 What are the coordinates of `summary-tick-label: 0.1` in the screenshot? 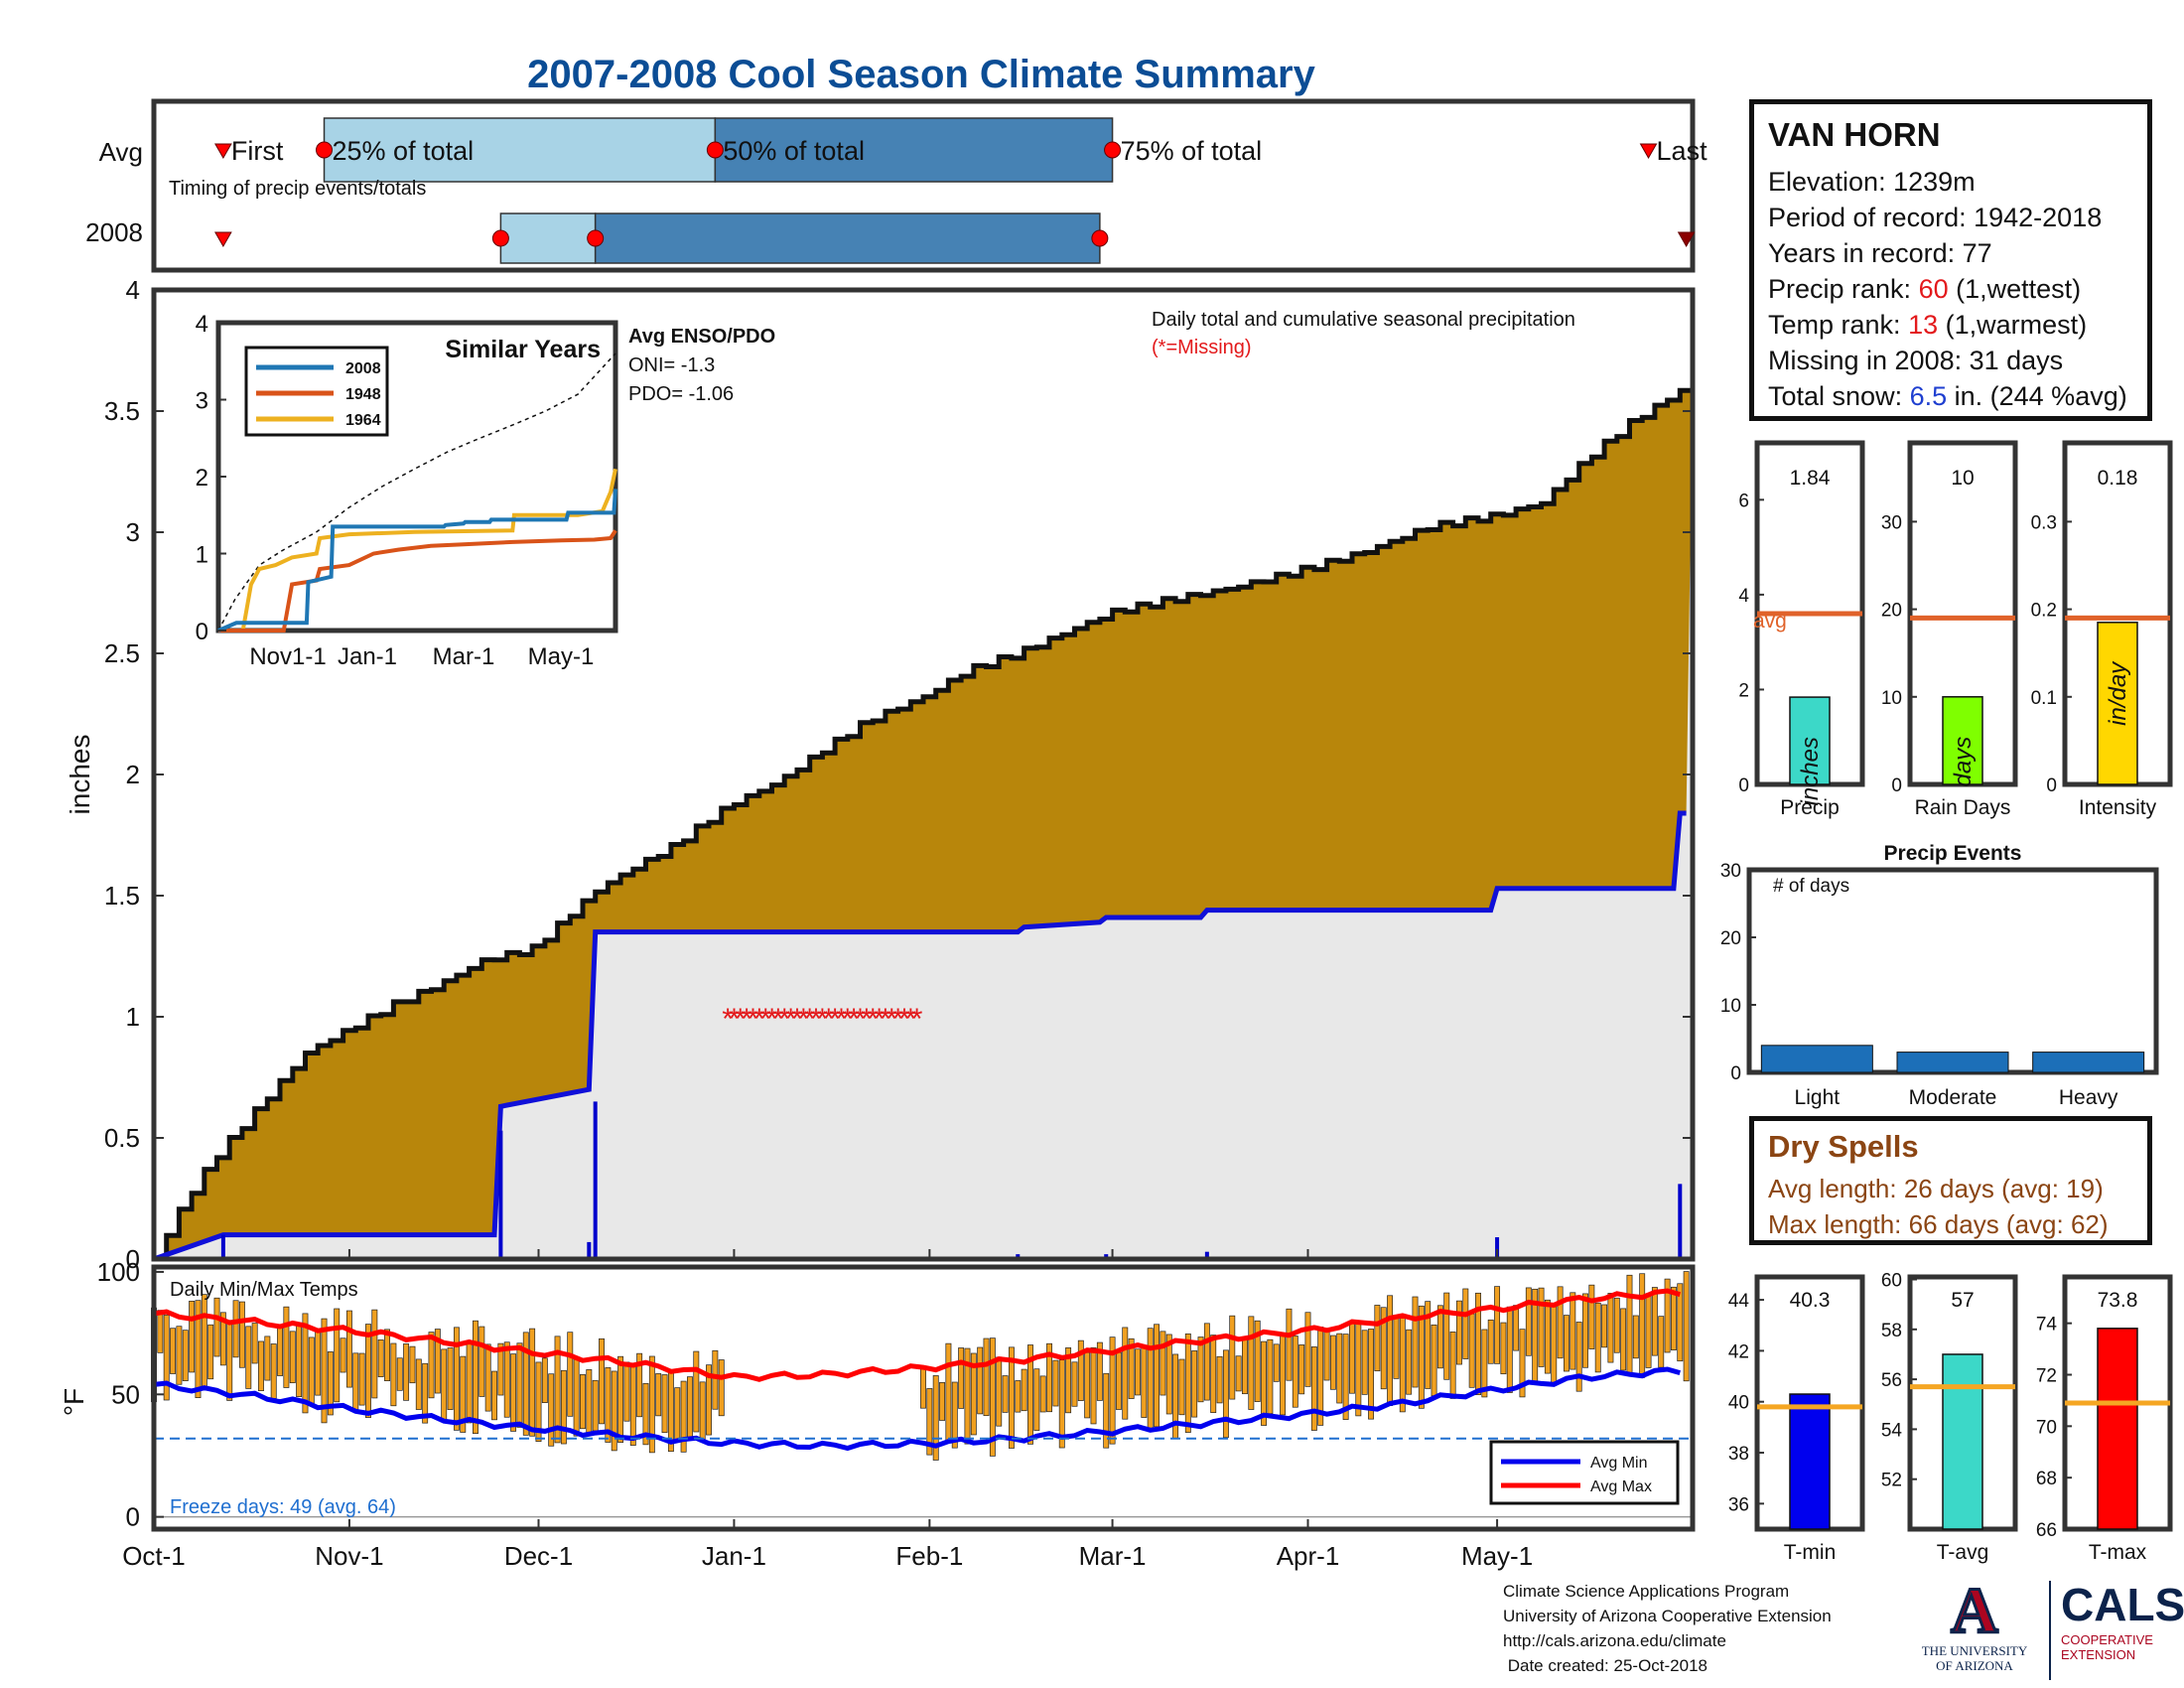 It's located at (2044, 698).